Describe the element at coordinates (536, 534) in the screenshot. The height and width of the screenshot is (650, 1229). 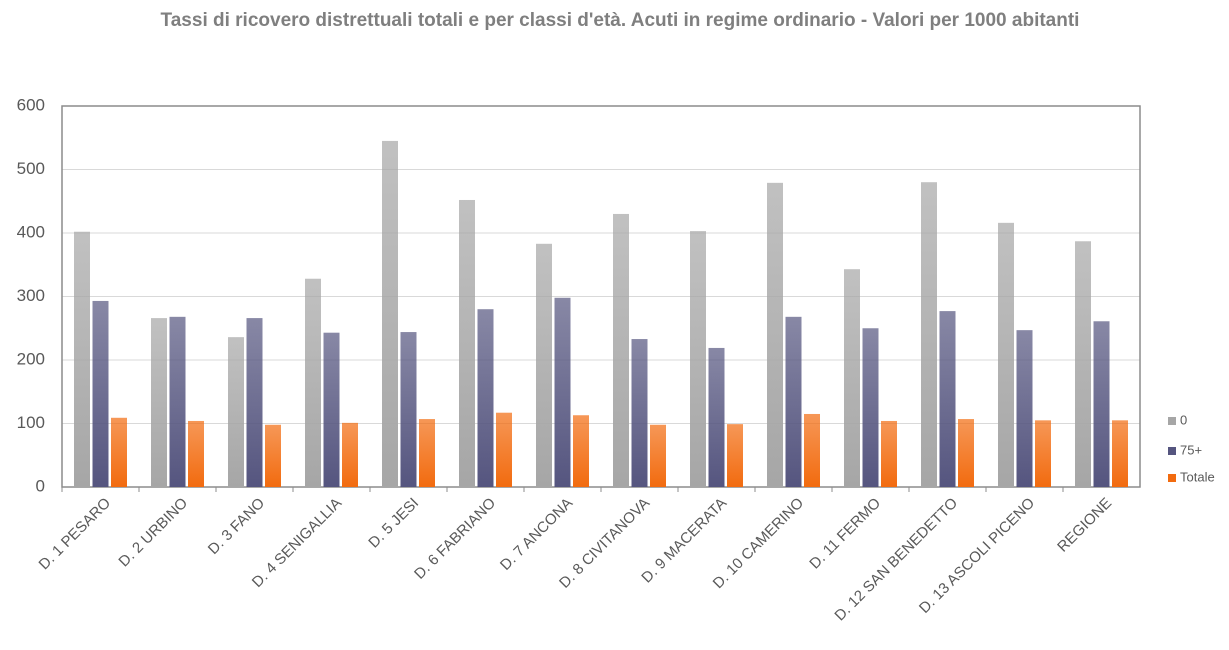
I see `x-tick-label: D. 7 ANCONA` at that location.